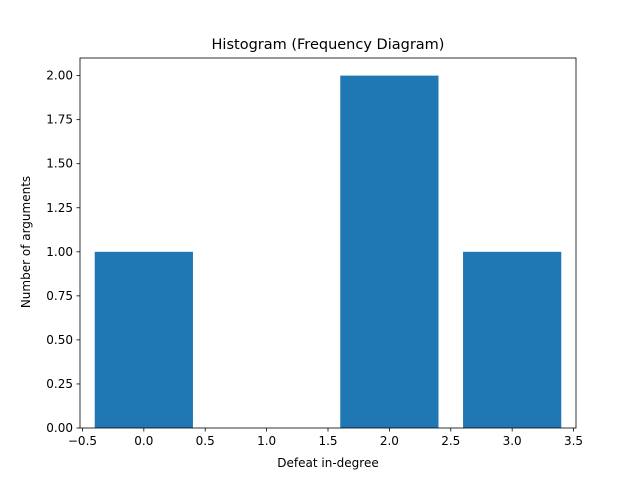 The height and width of the screenshot is (480, 640). I want to click on y-tick-label: 1.50, so click(59, 164).